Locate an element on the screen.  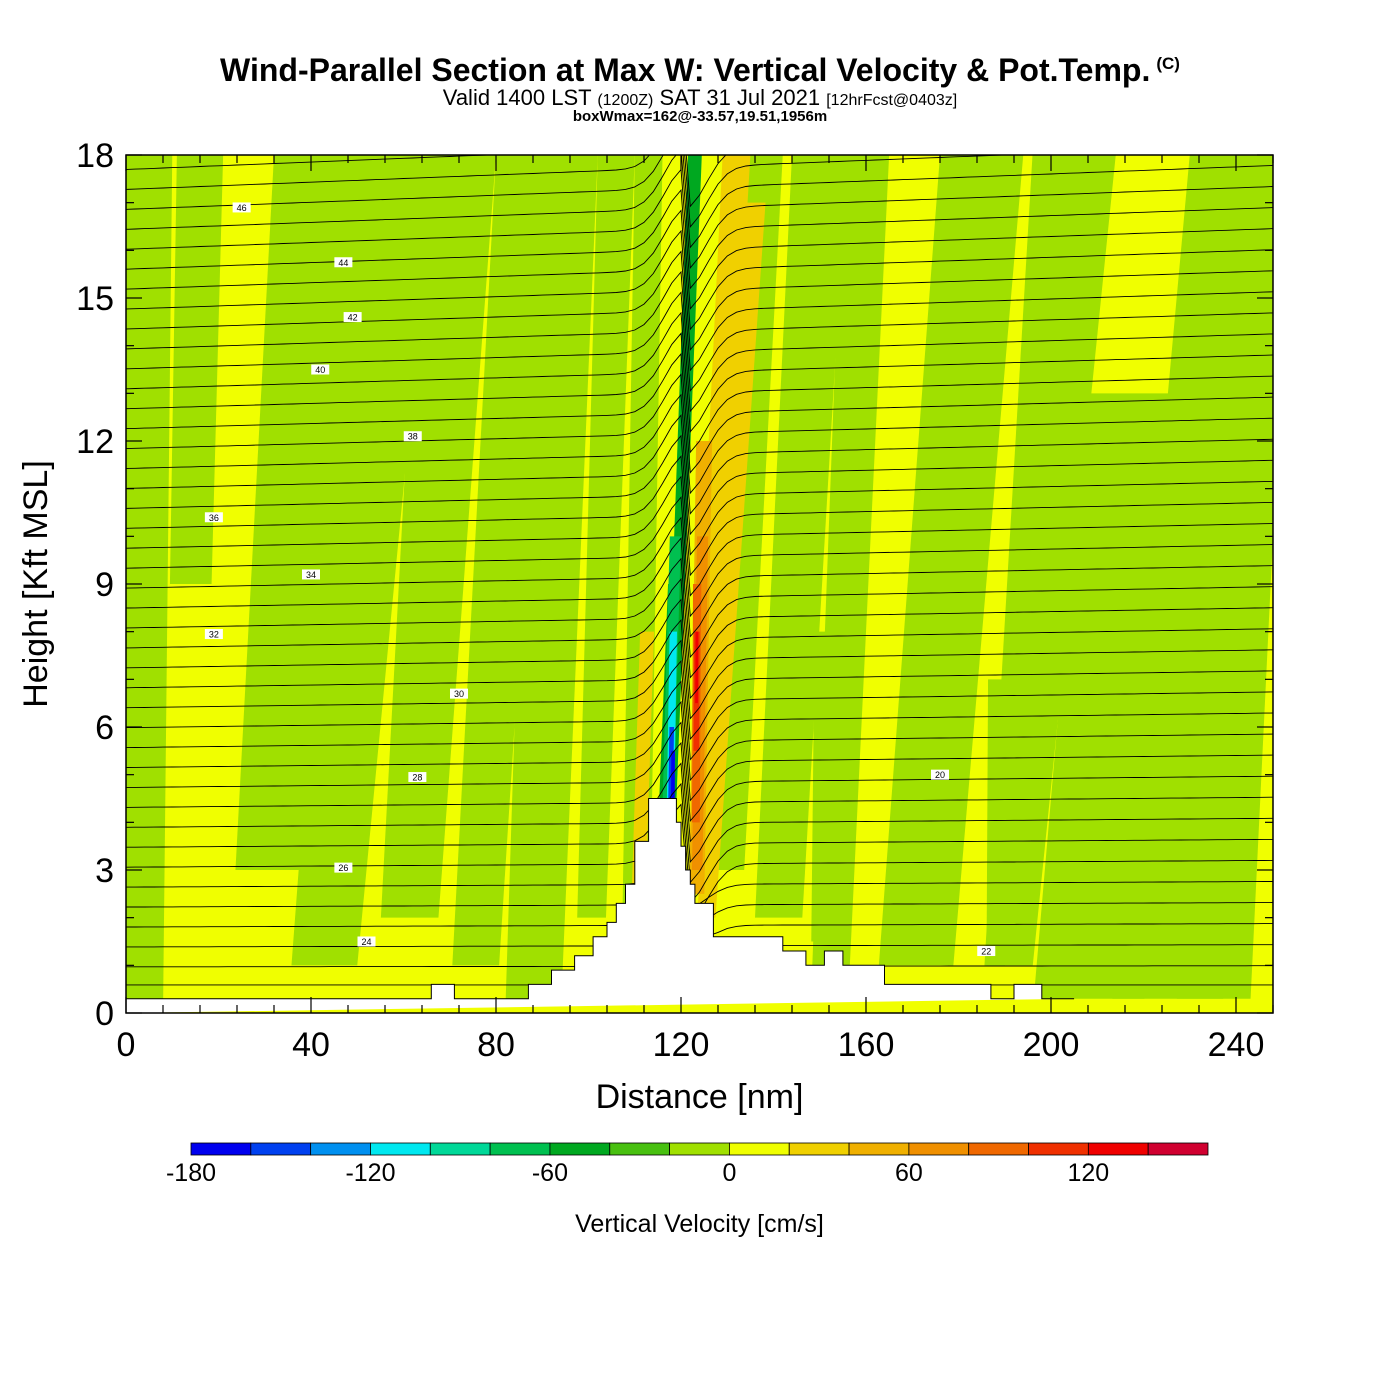
isentrope-label-text: 42 is located at coordinates (353, 318).